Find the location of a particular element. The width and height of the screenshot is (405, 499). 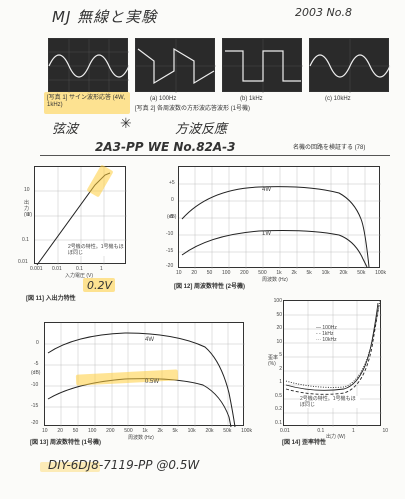

note-square: 方波反應 is located at coordinates (201, 129).